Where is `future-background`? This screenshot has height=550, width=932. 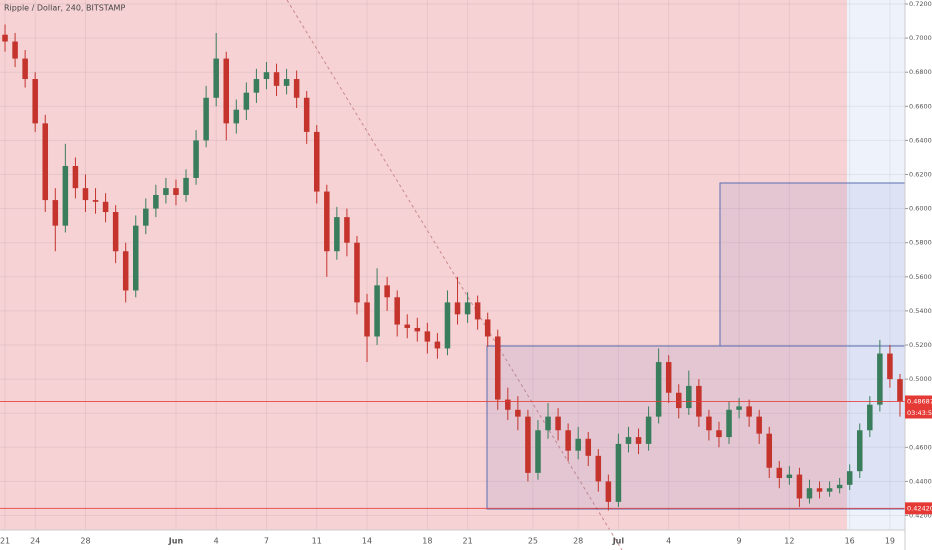 future-background is located at coordinates (876, 265).